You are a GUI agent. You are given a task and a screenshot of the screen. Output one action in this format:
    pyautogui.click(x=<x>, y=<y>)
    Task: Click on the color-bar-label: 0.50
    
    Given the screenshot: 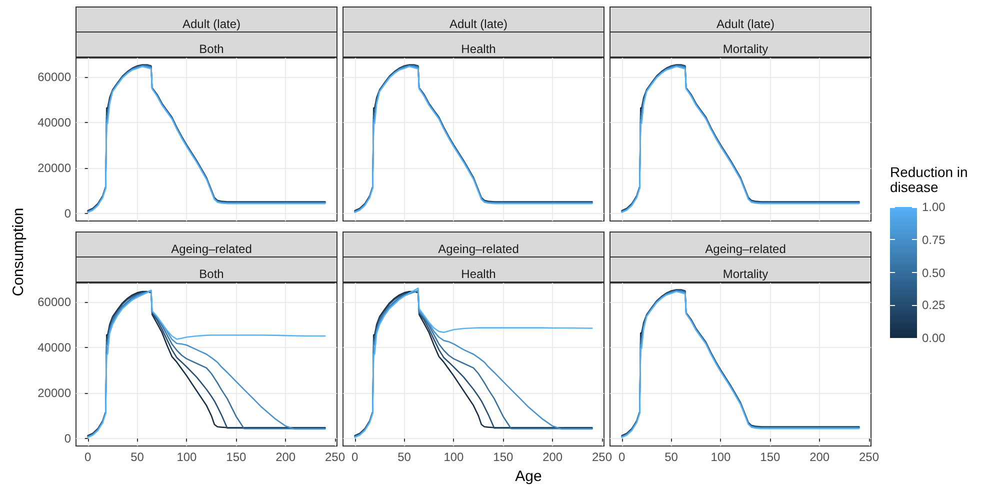 What is the action you would take?
    pyautogui.click(x=934, y=272)
    